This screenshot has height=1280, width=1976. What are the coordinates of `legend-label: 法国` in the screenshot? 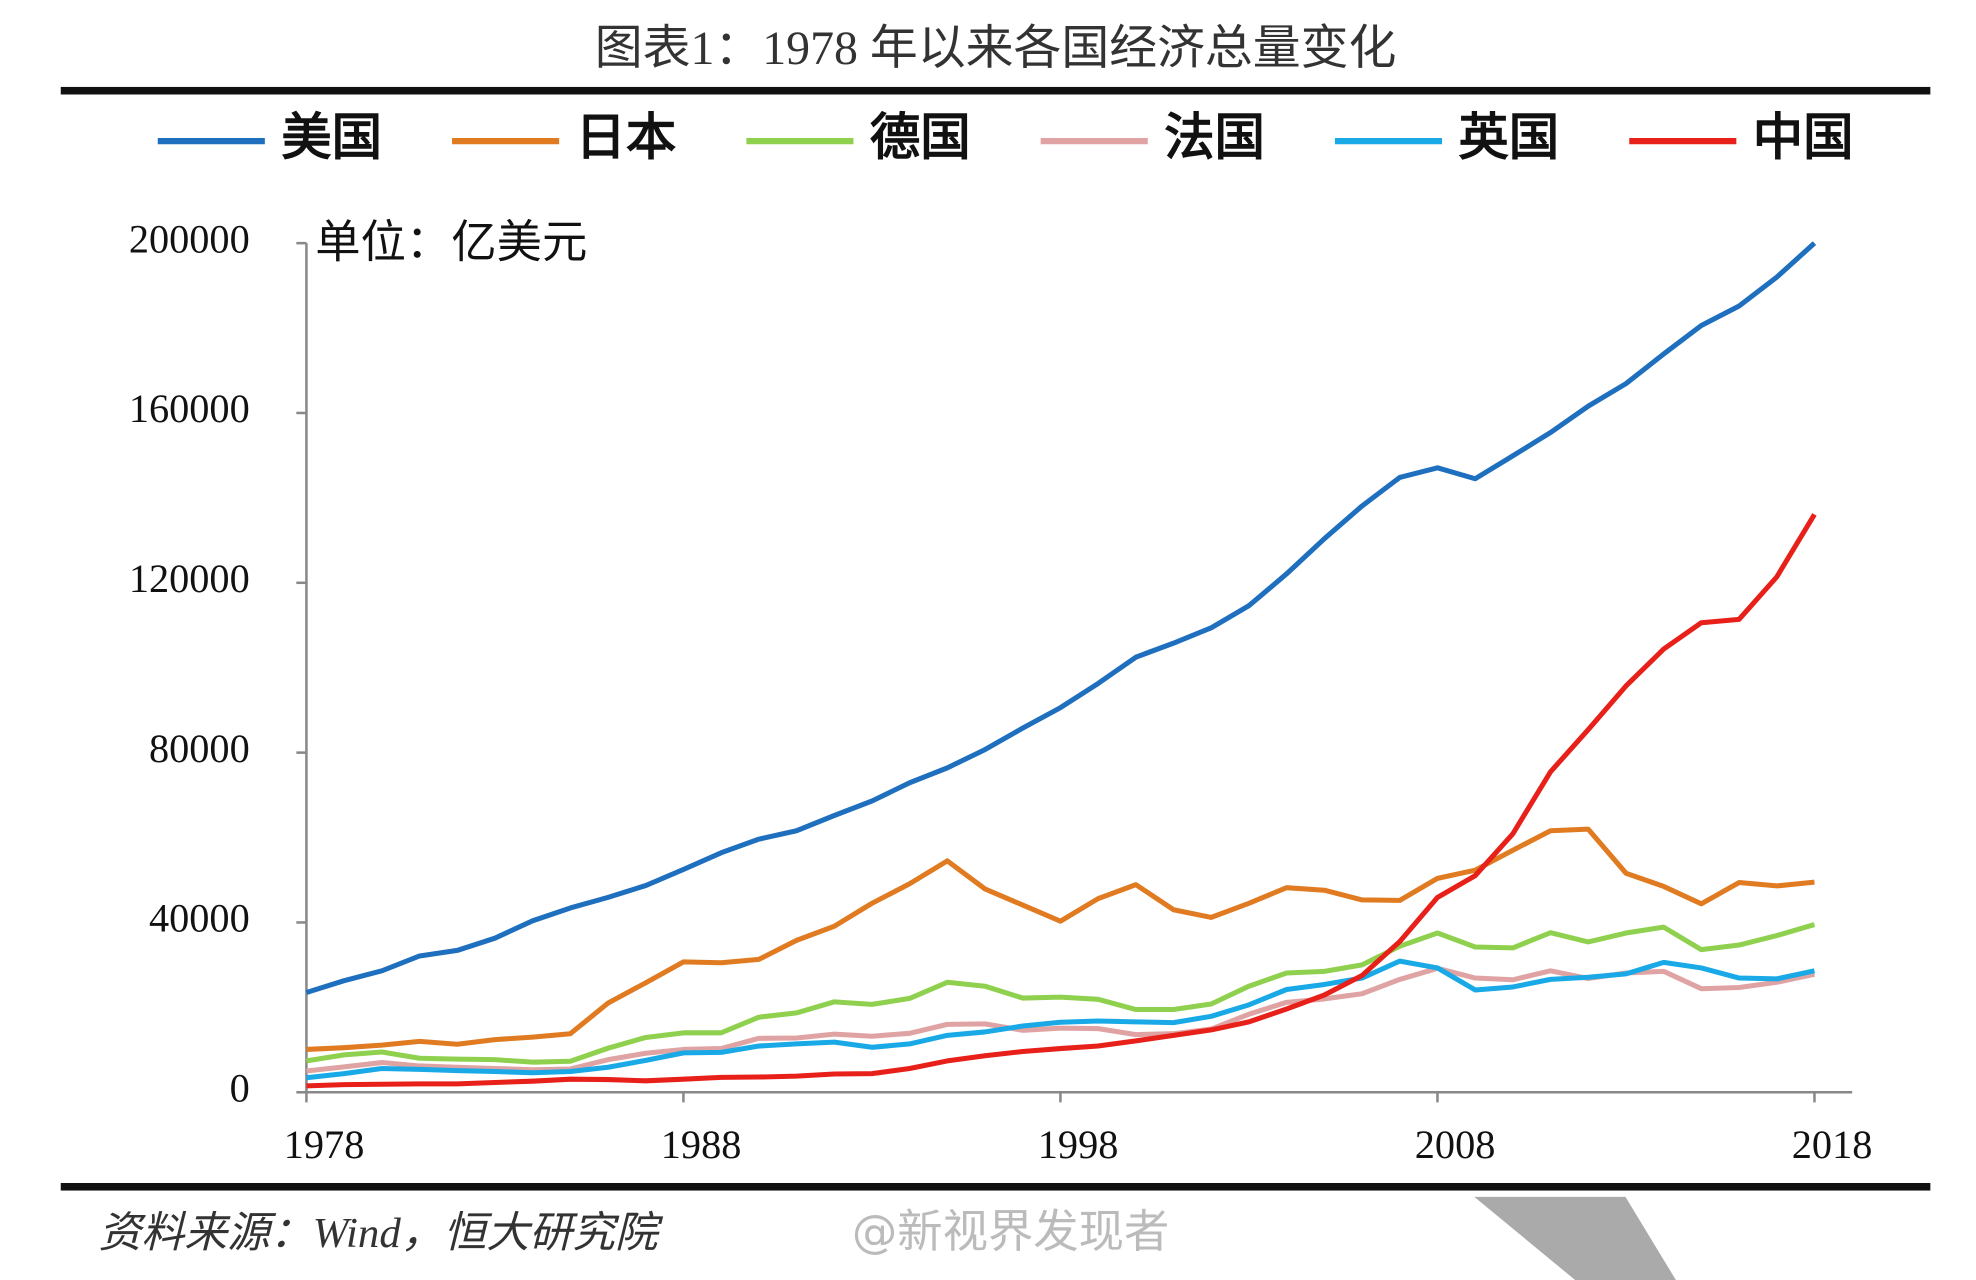 It's located at (1214, 137).